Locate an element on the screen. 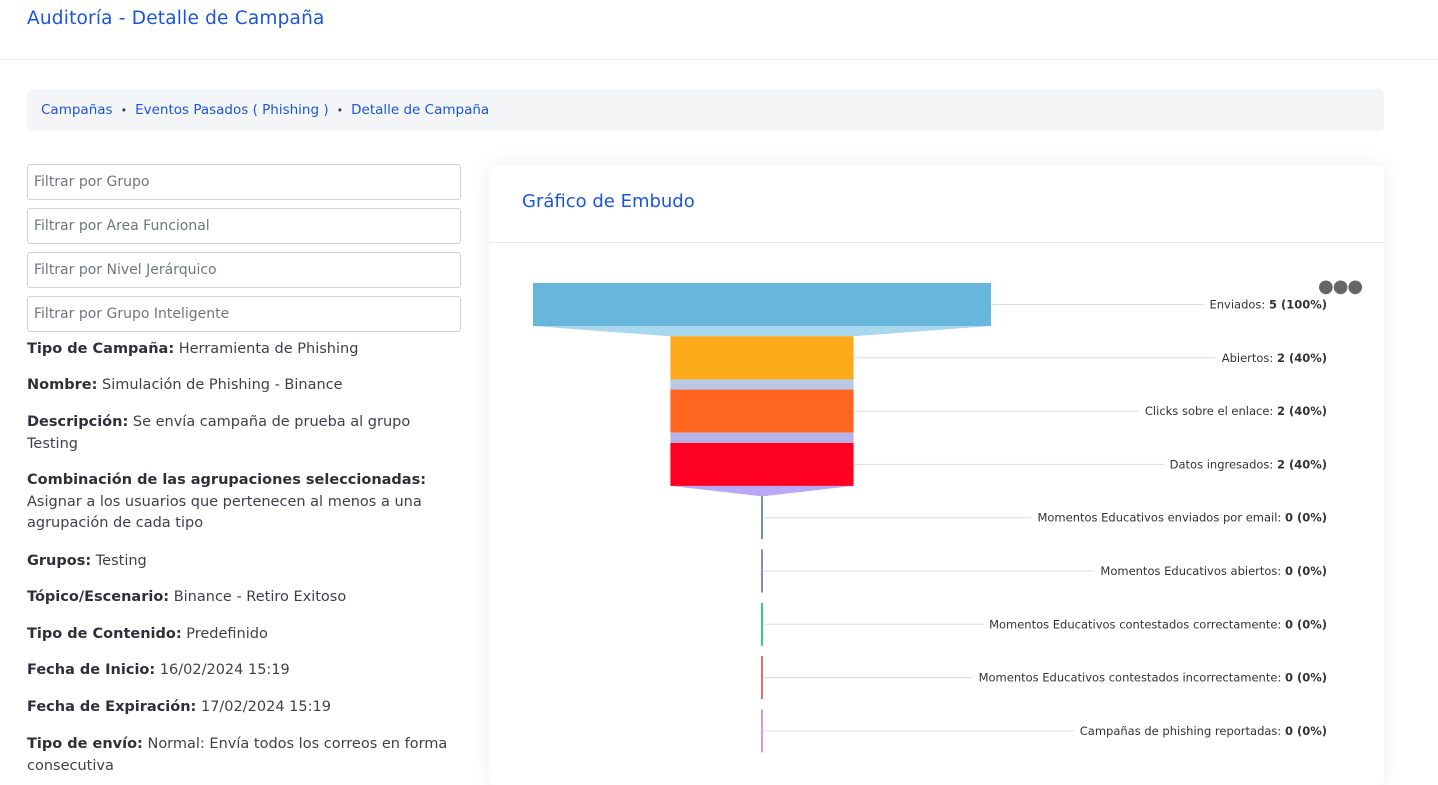  funnel-label: Abiertos: 2 (40%) is located at coordinates (1274, 358).